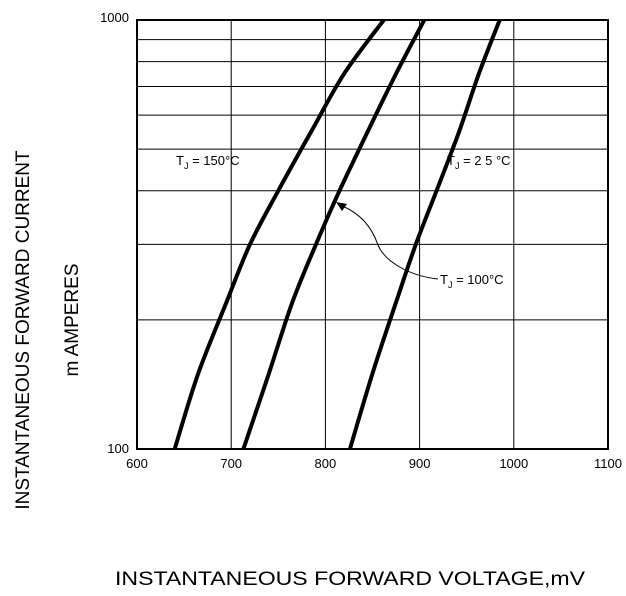  Describe the element at coordinates (513, 463) in the screenshot. I see `x-tick-label: 1000` at that location.